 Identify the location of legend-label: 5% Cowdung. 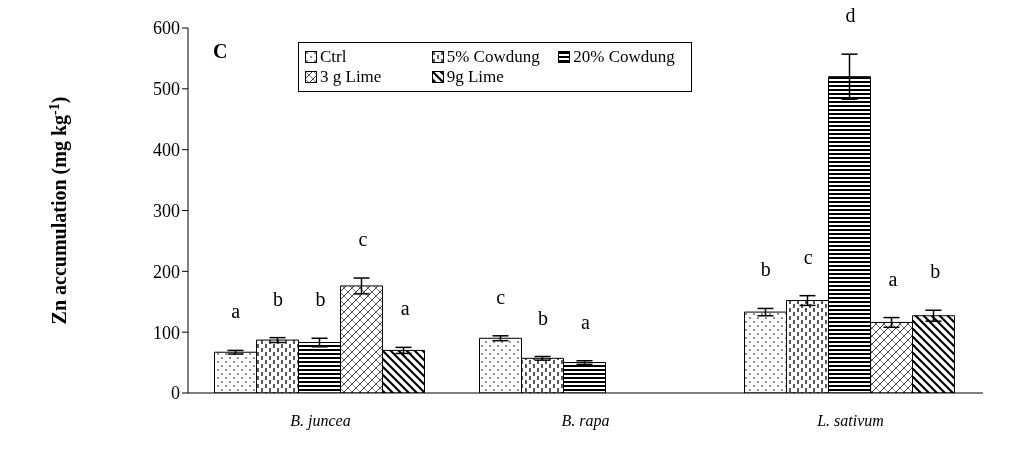
(493, 57).